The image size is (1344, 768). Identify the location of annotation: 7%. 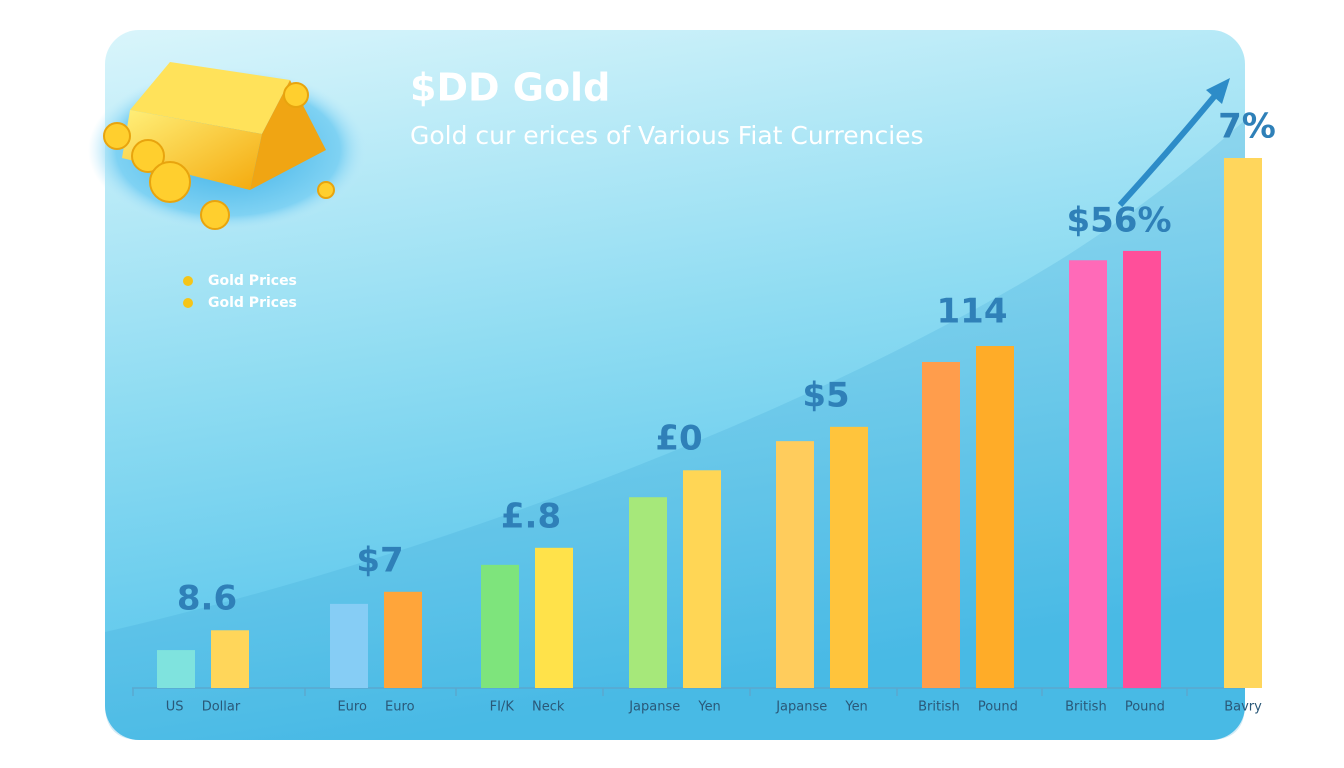
(1247, 127).